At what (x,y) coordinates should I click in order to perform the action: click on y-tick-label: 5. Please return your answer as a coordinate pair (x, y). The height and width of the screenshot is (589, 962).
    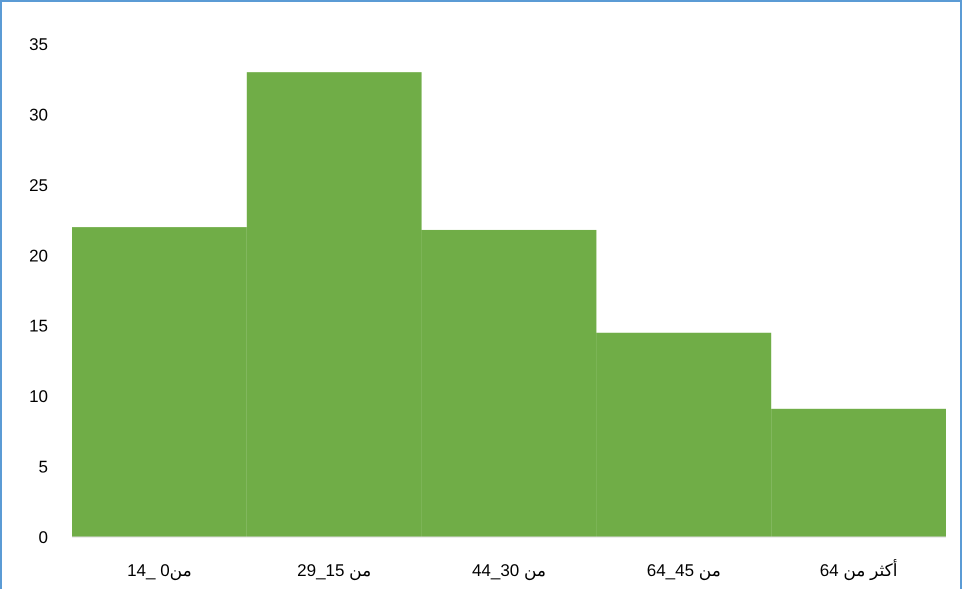
    Looking at the image, I should click on (43, 467).